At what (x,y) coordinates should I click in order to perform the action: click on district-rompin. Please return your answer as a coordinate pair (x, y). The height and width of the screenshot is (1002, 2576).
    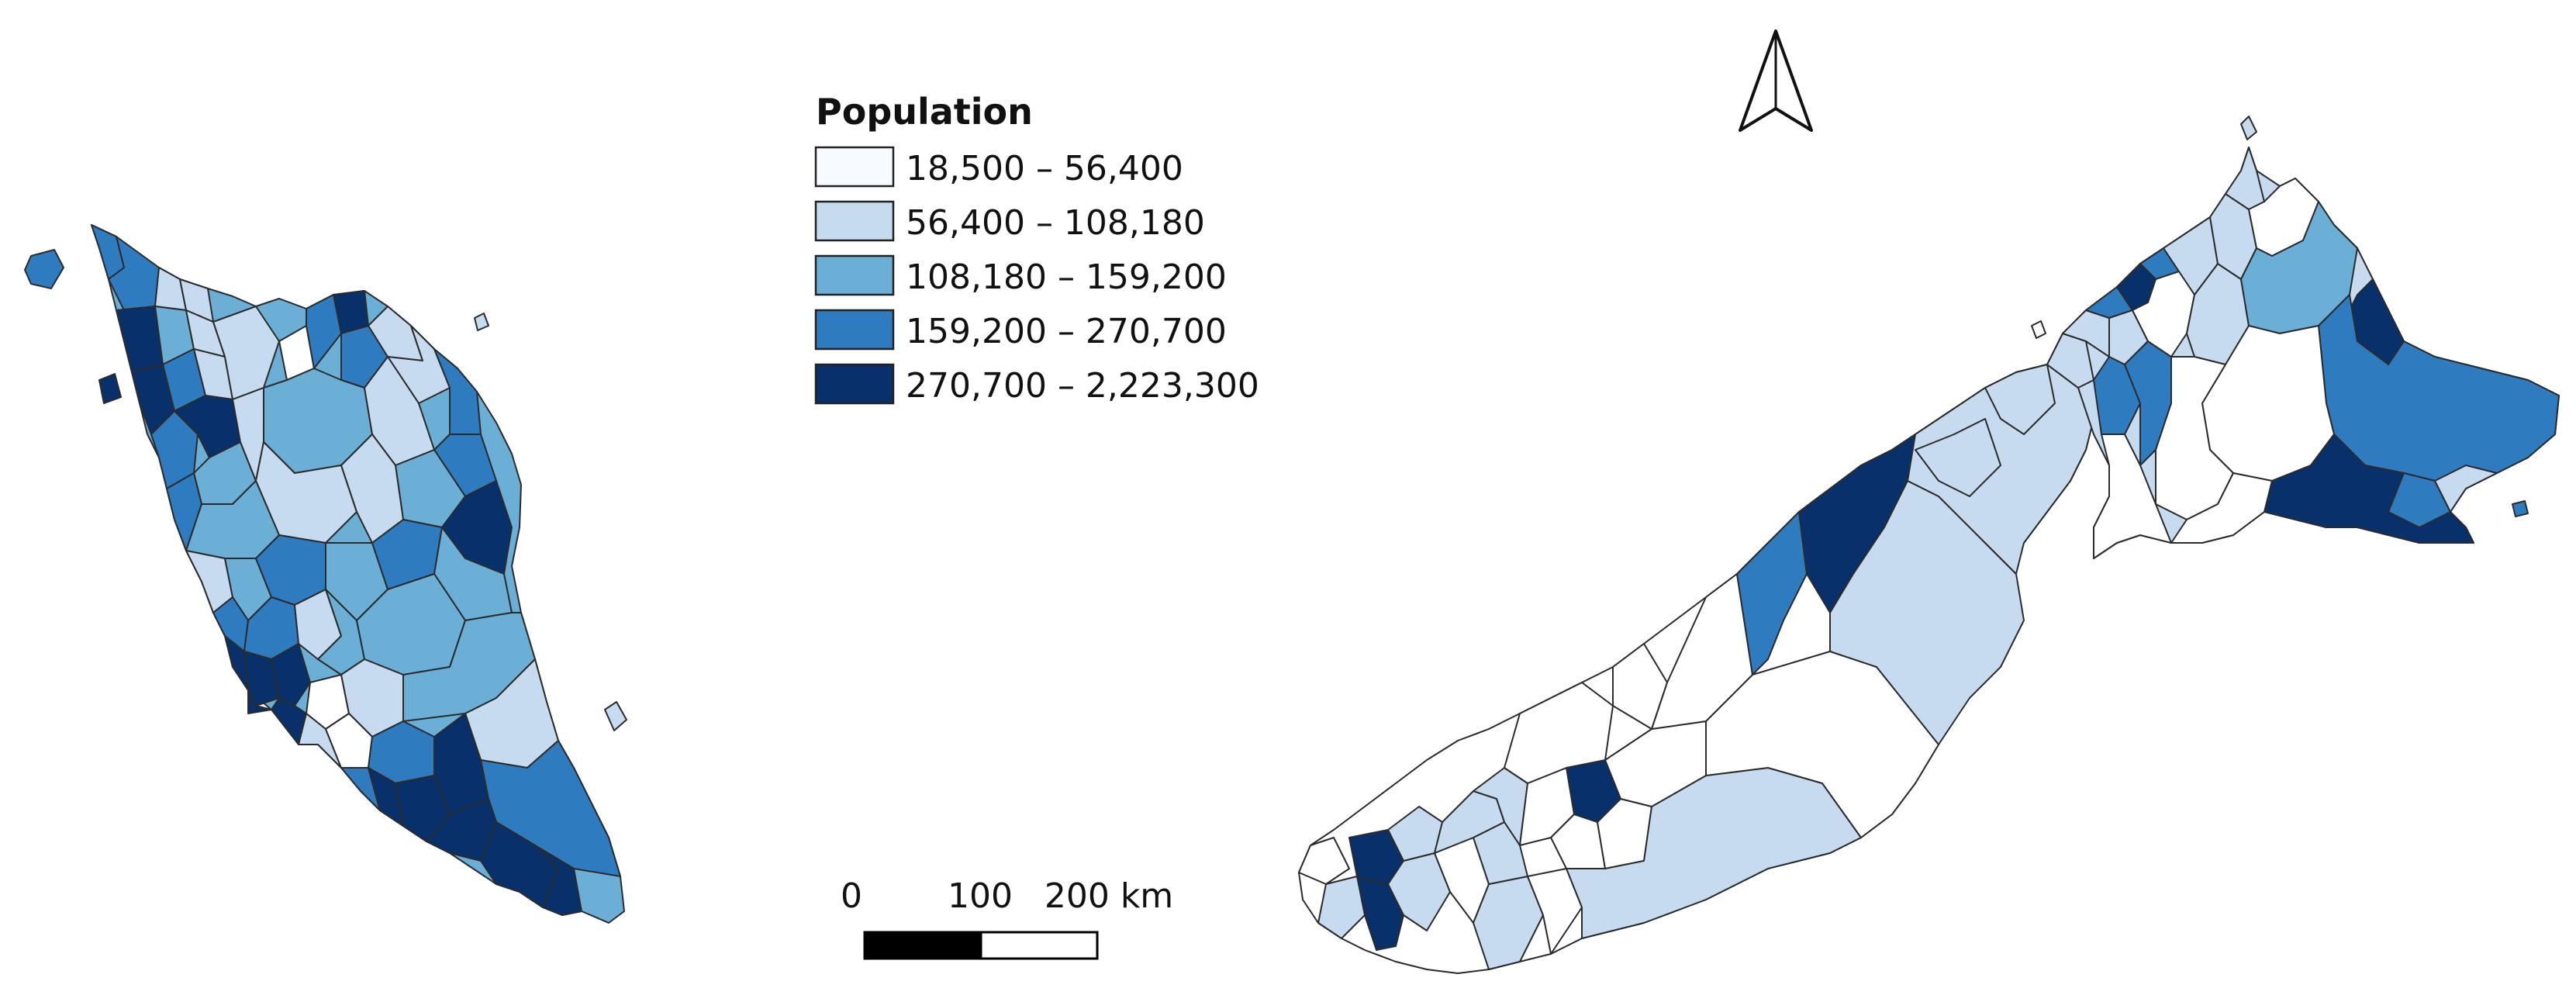
    Looking at the image, I should click on (469, 667).